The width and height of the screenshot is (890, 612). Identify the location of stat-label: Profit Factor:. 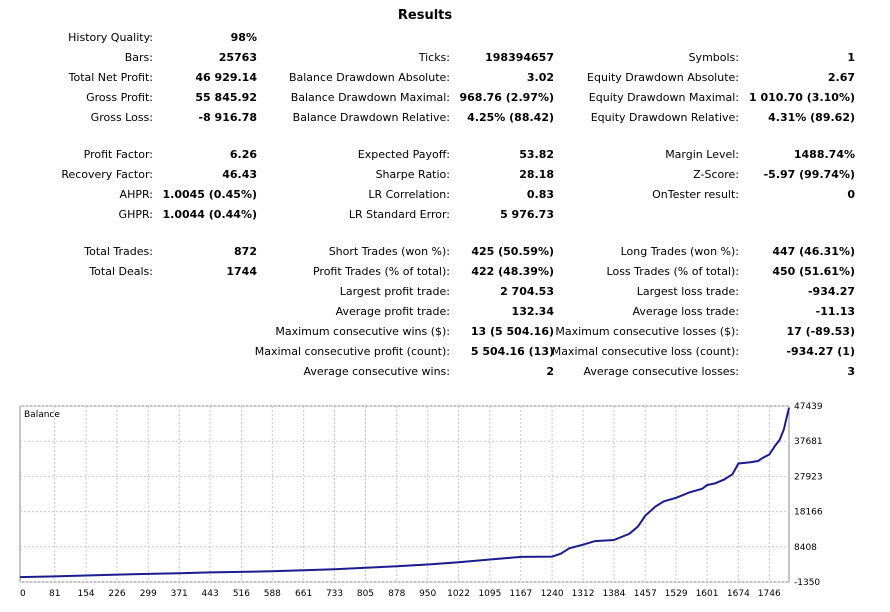
(118, 154).